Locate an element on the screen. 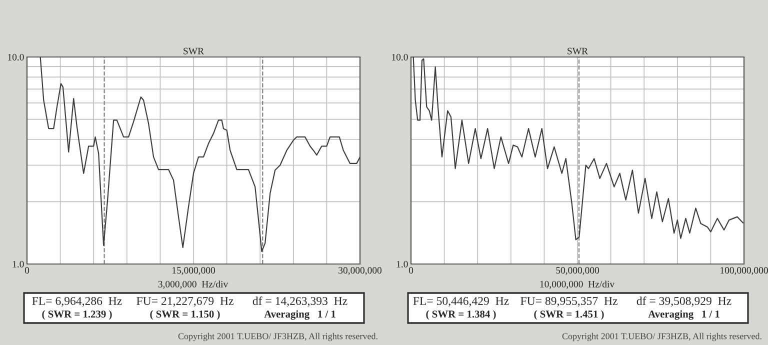 The image size is (768, 345). text: ( SWR = 1.150 ) is located at coordinates (185, 315).